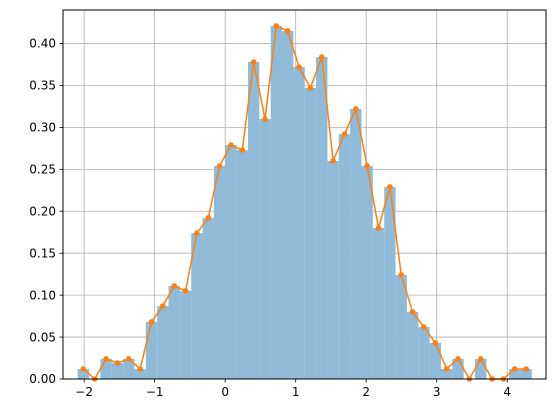 The height and width of the screenshot is (413, 556). Describe the element at coordinates (155, 392) in the screenshot. I see `x-tick-label: −1` at that location.